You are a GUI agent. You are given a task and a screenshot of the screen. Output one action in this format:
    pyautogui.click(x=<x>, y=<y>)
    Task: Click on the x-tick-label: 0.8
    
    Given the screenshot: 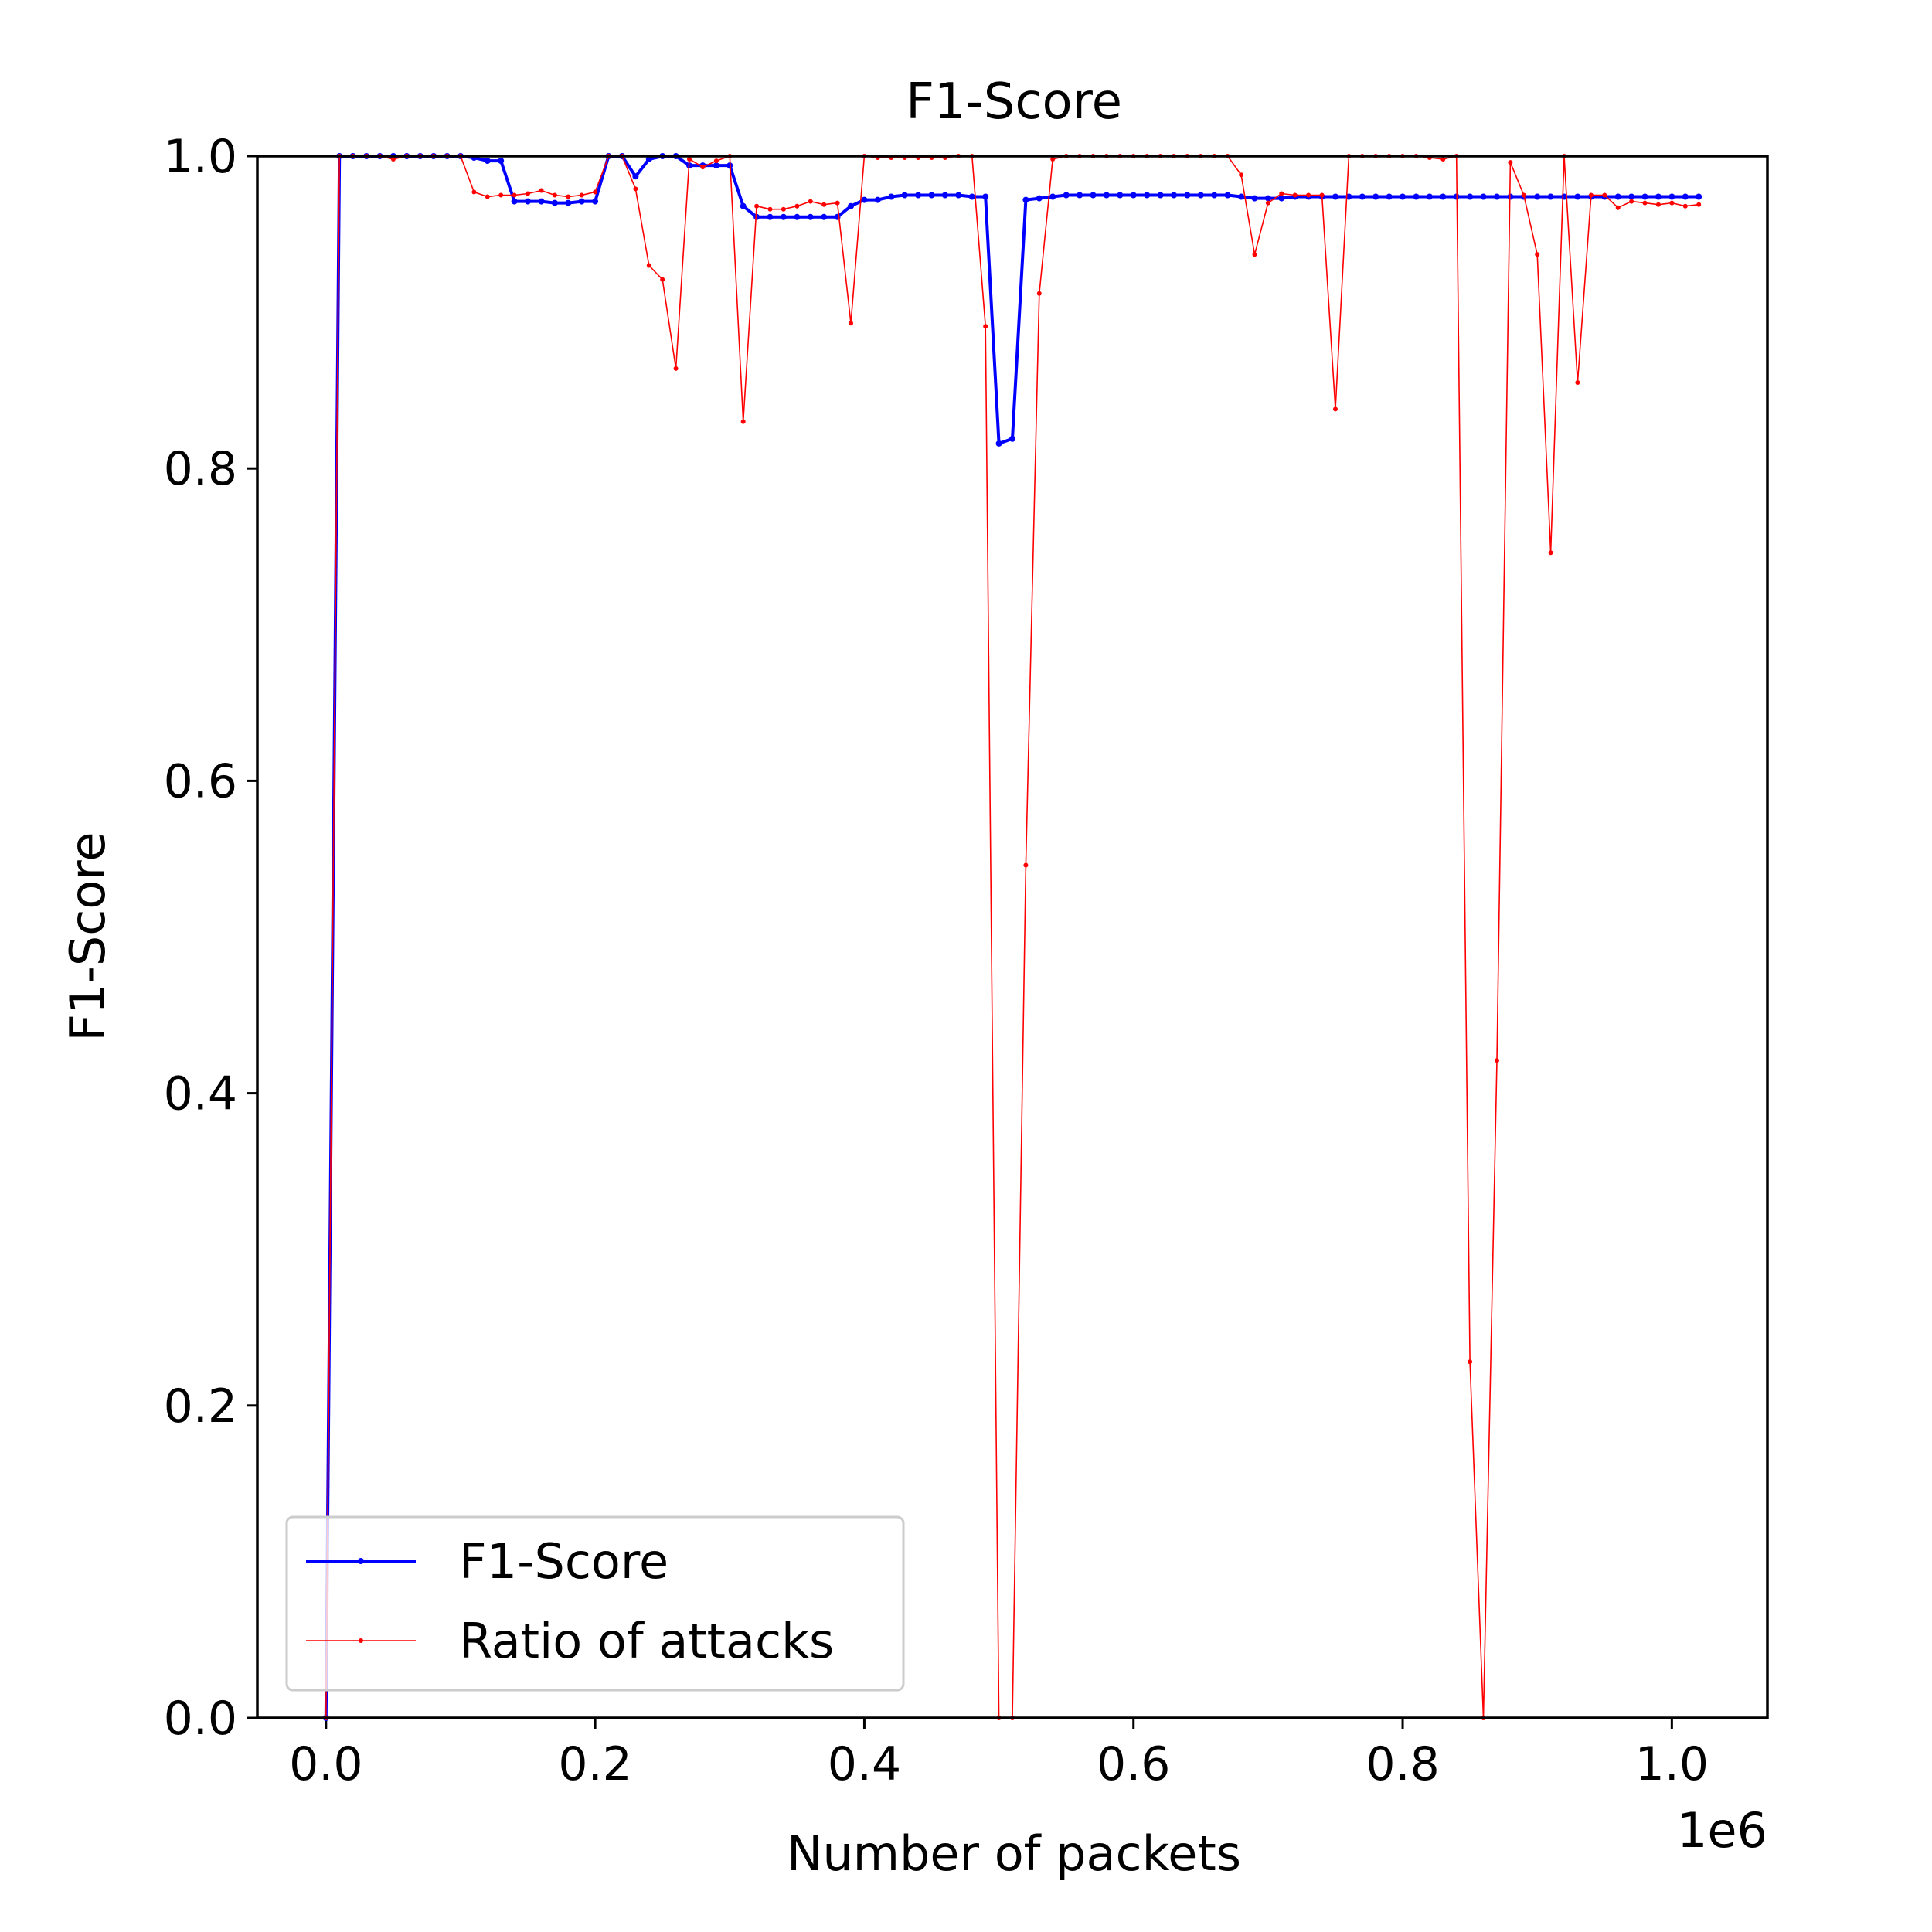 What is the action you would take?
    pyautogui.click(x=1403, y=1764)
    